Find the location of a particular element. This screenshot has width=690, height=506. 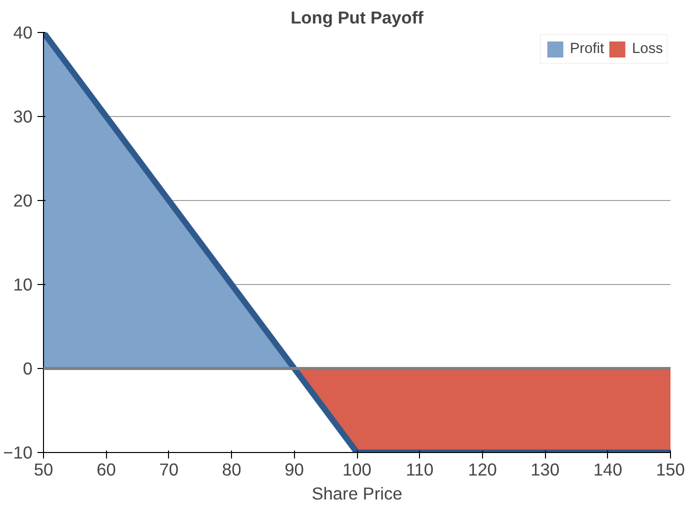

y-tick-label: −10 is located at coordinates (18, 452).